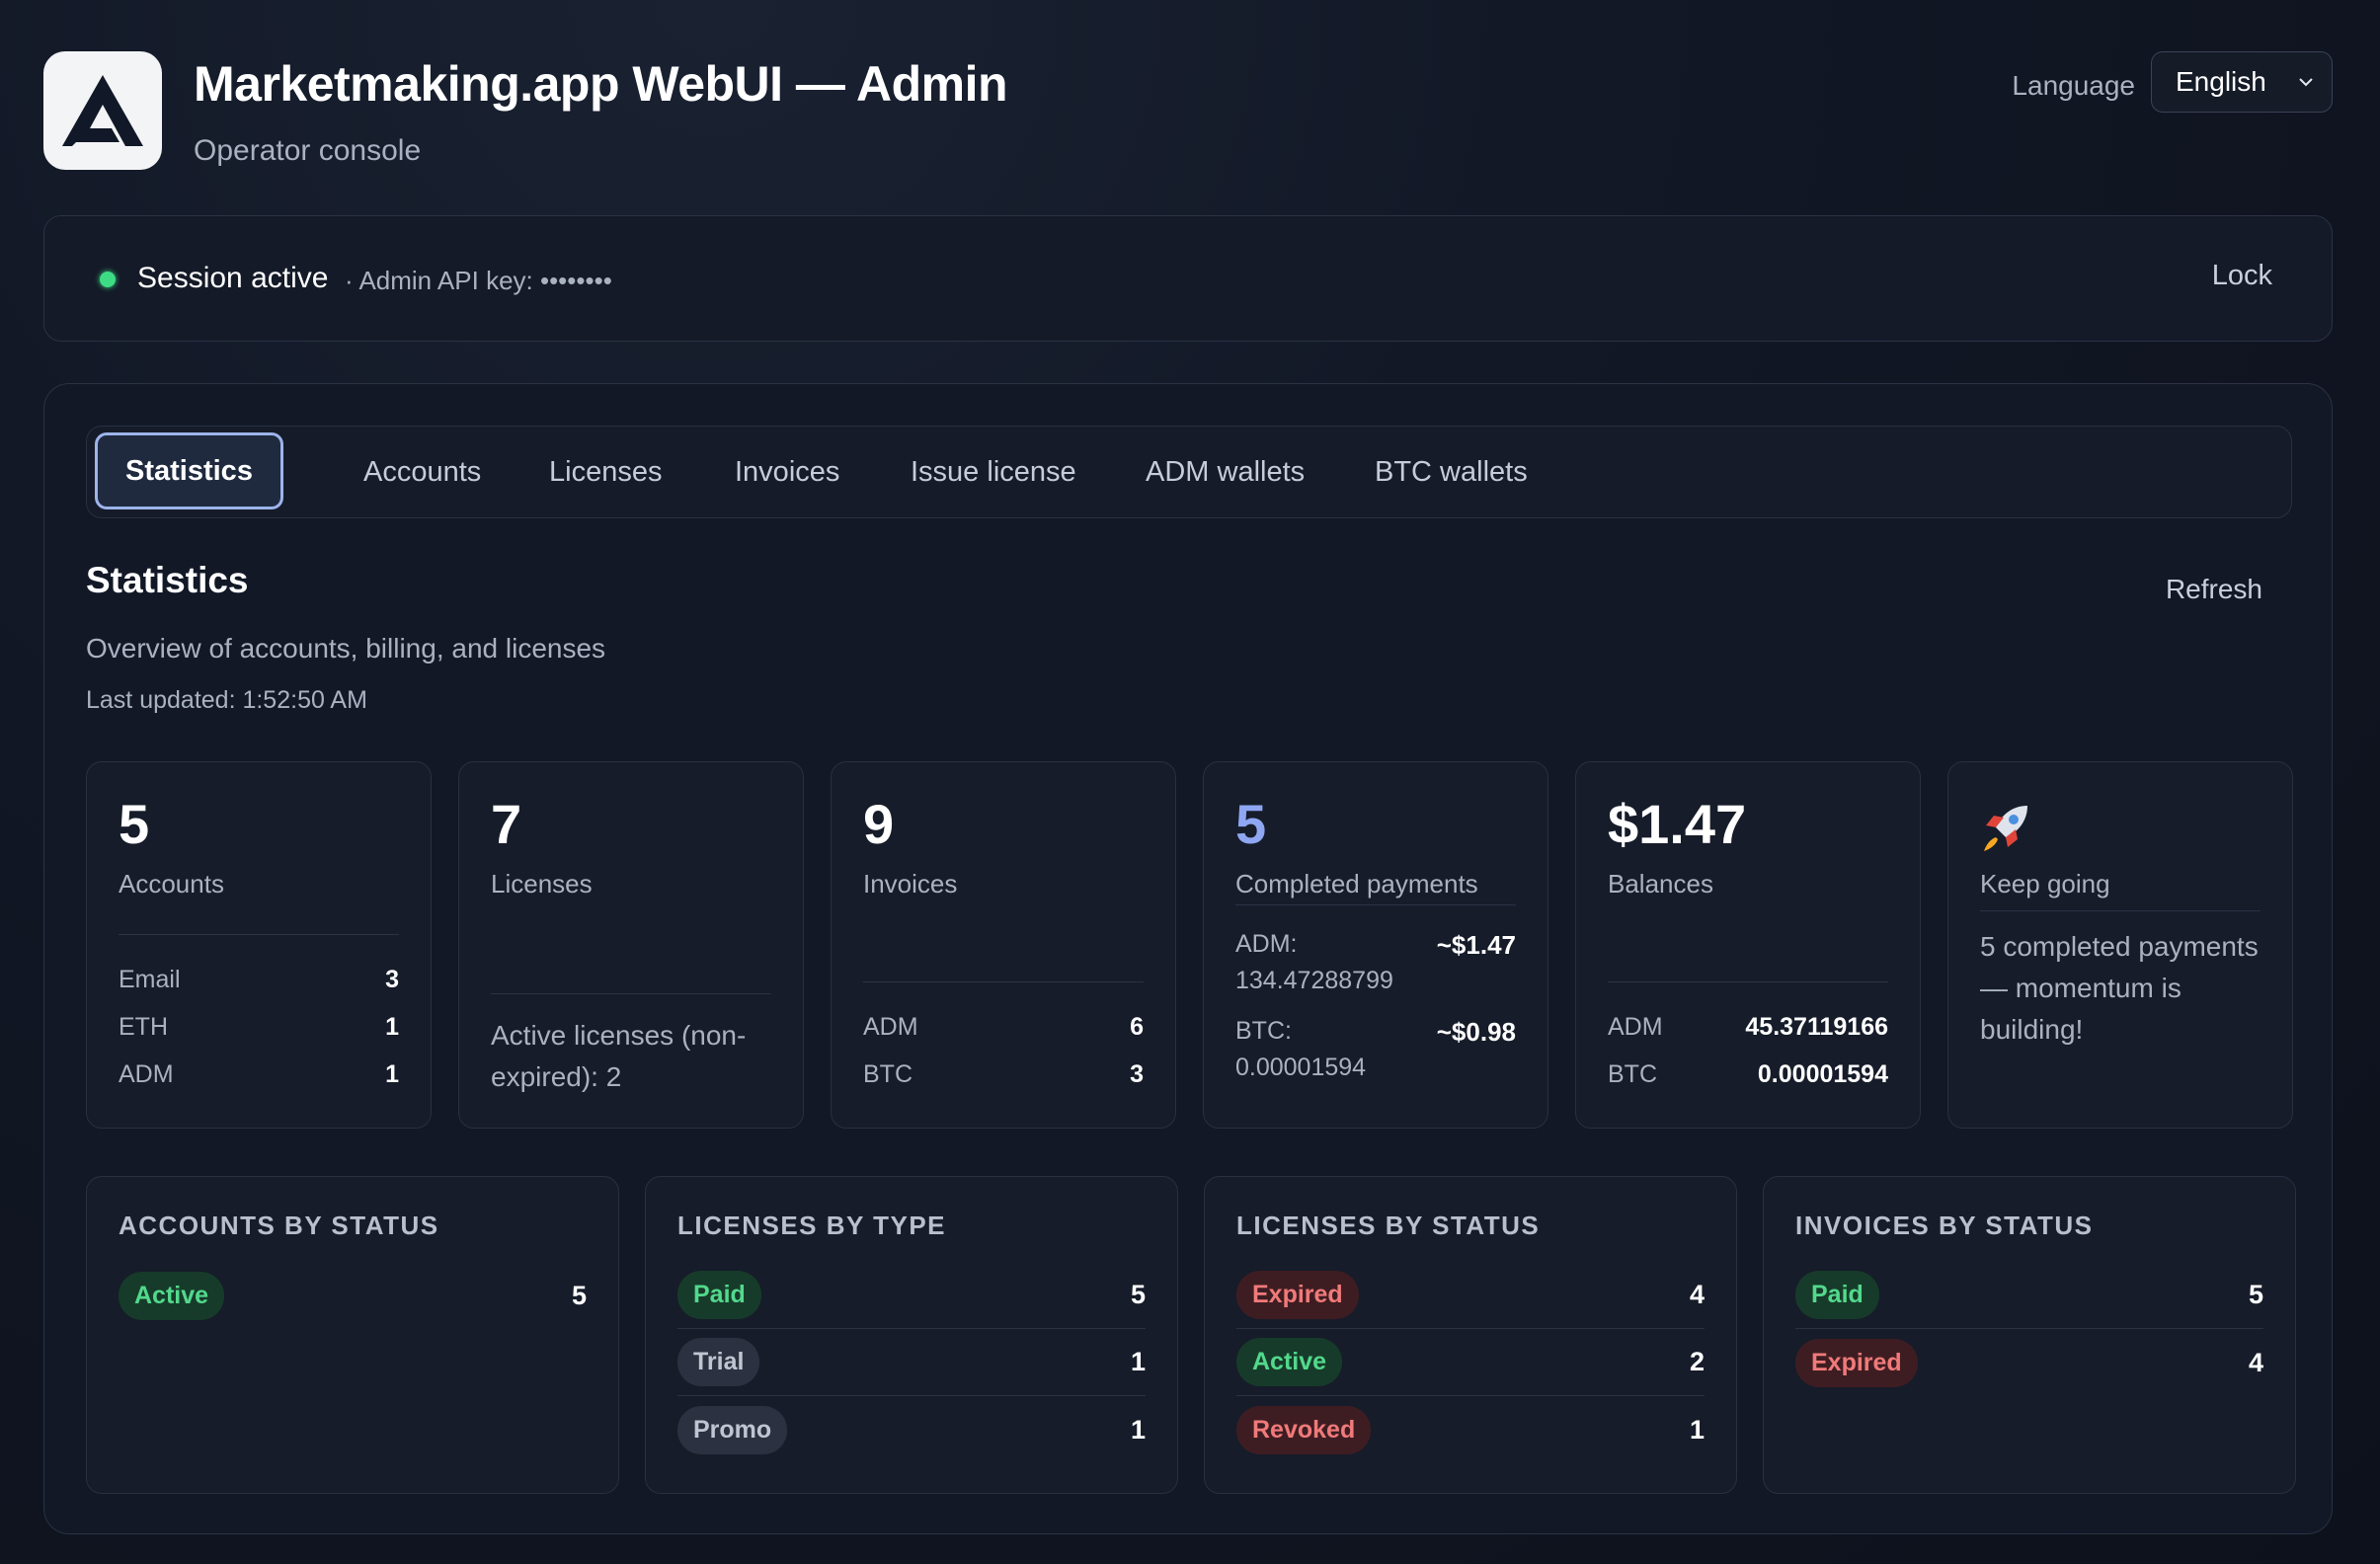 Image resolution: width=2380 pixels, height=1564 pixels. Describe the element at coordinates (1470, 1430) in the screenshot. I see `breakdown-row: Revoked 1` at that location.